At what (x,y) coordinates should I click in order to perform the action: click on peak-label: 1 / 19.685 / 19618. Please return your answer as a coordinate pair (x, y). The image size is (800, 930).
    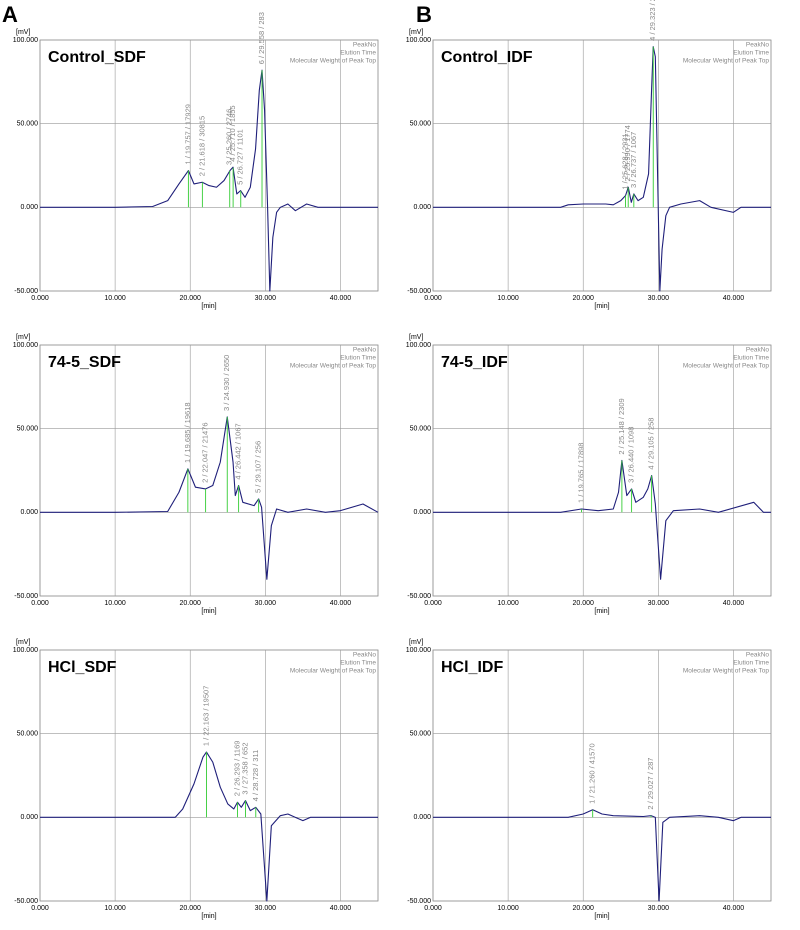
    Looking at the image, I should click on (187, 432).